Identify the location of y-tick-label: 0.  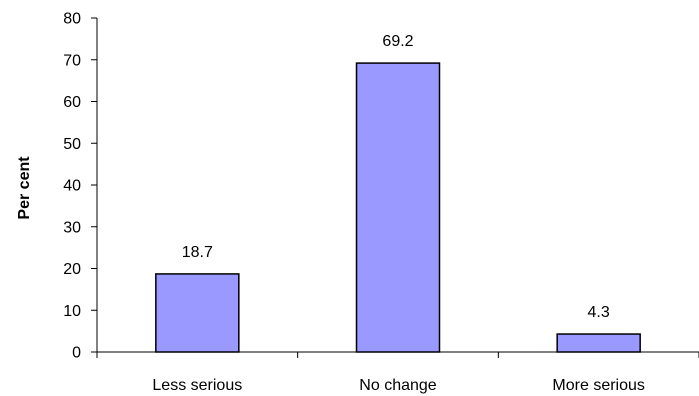
(76, 353).